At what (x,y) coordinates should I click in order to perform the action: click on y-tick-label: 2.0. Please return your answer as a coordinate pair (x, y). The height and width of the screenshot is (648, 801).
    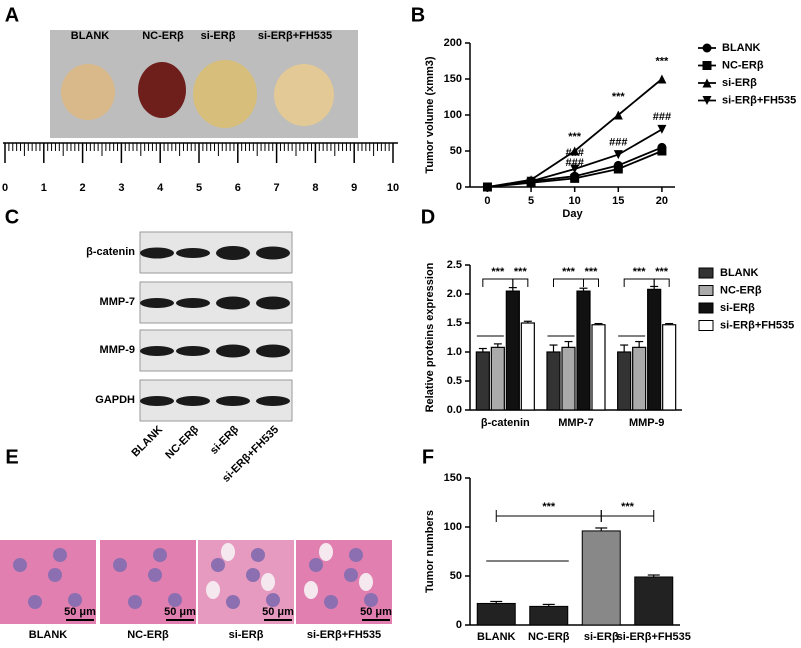
    Looking at the image, I should click on (454, 294).